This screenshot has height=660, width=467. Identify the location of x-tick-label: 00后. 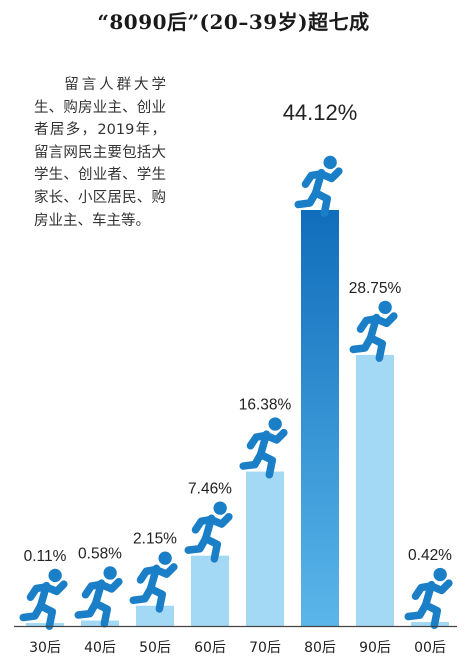
(430, 648).